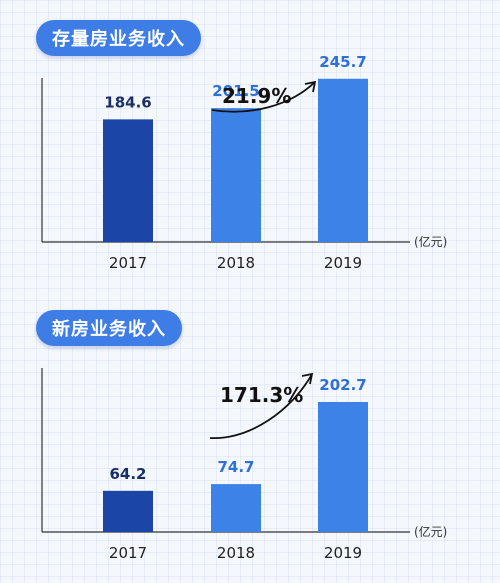 The height and width of the screenshot is (583, 500). Describe the element at coordinates (342, 385) in the screenshot. I see `data-label: 202.7` at that location.